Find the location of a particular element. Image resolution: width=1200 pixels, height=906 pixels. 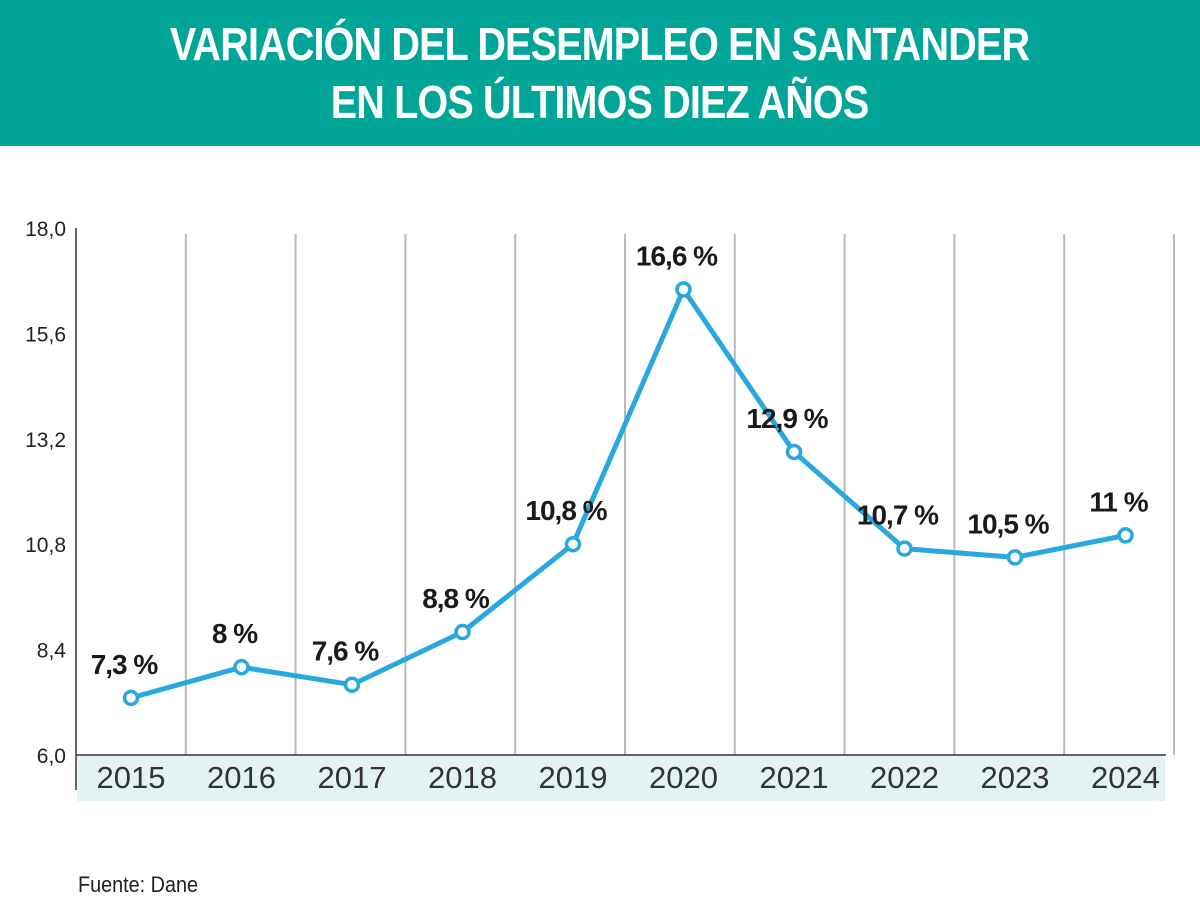

data-label: 16,6 % is located at coordinates (677, 255).